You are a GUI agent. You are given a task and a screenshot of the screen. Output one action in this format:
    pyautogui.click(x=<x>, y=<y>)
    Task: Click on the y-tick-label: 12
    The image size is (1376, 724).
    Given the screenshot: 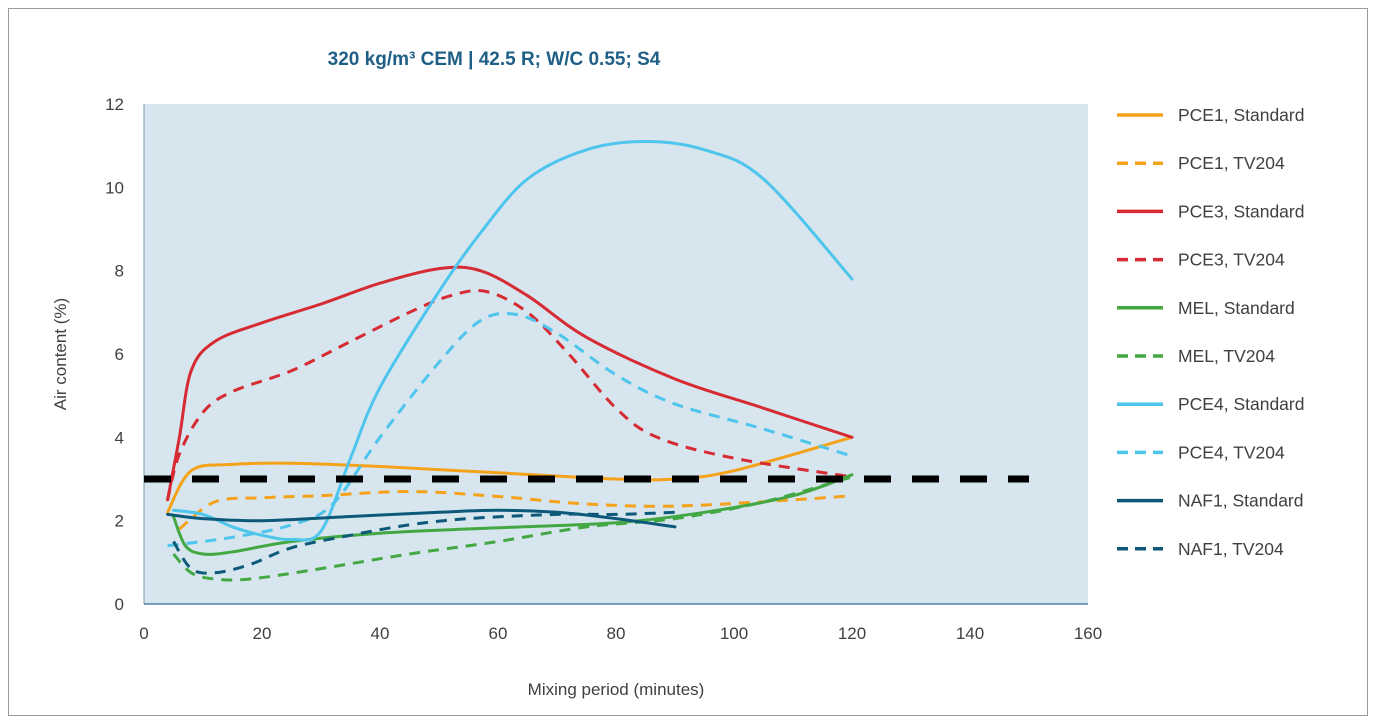 What is the action you would take?
    pyautogui.click(x=114, y=104)
    